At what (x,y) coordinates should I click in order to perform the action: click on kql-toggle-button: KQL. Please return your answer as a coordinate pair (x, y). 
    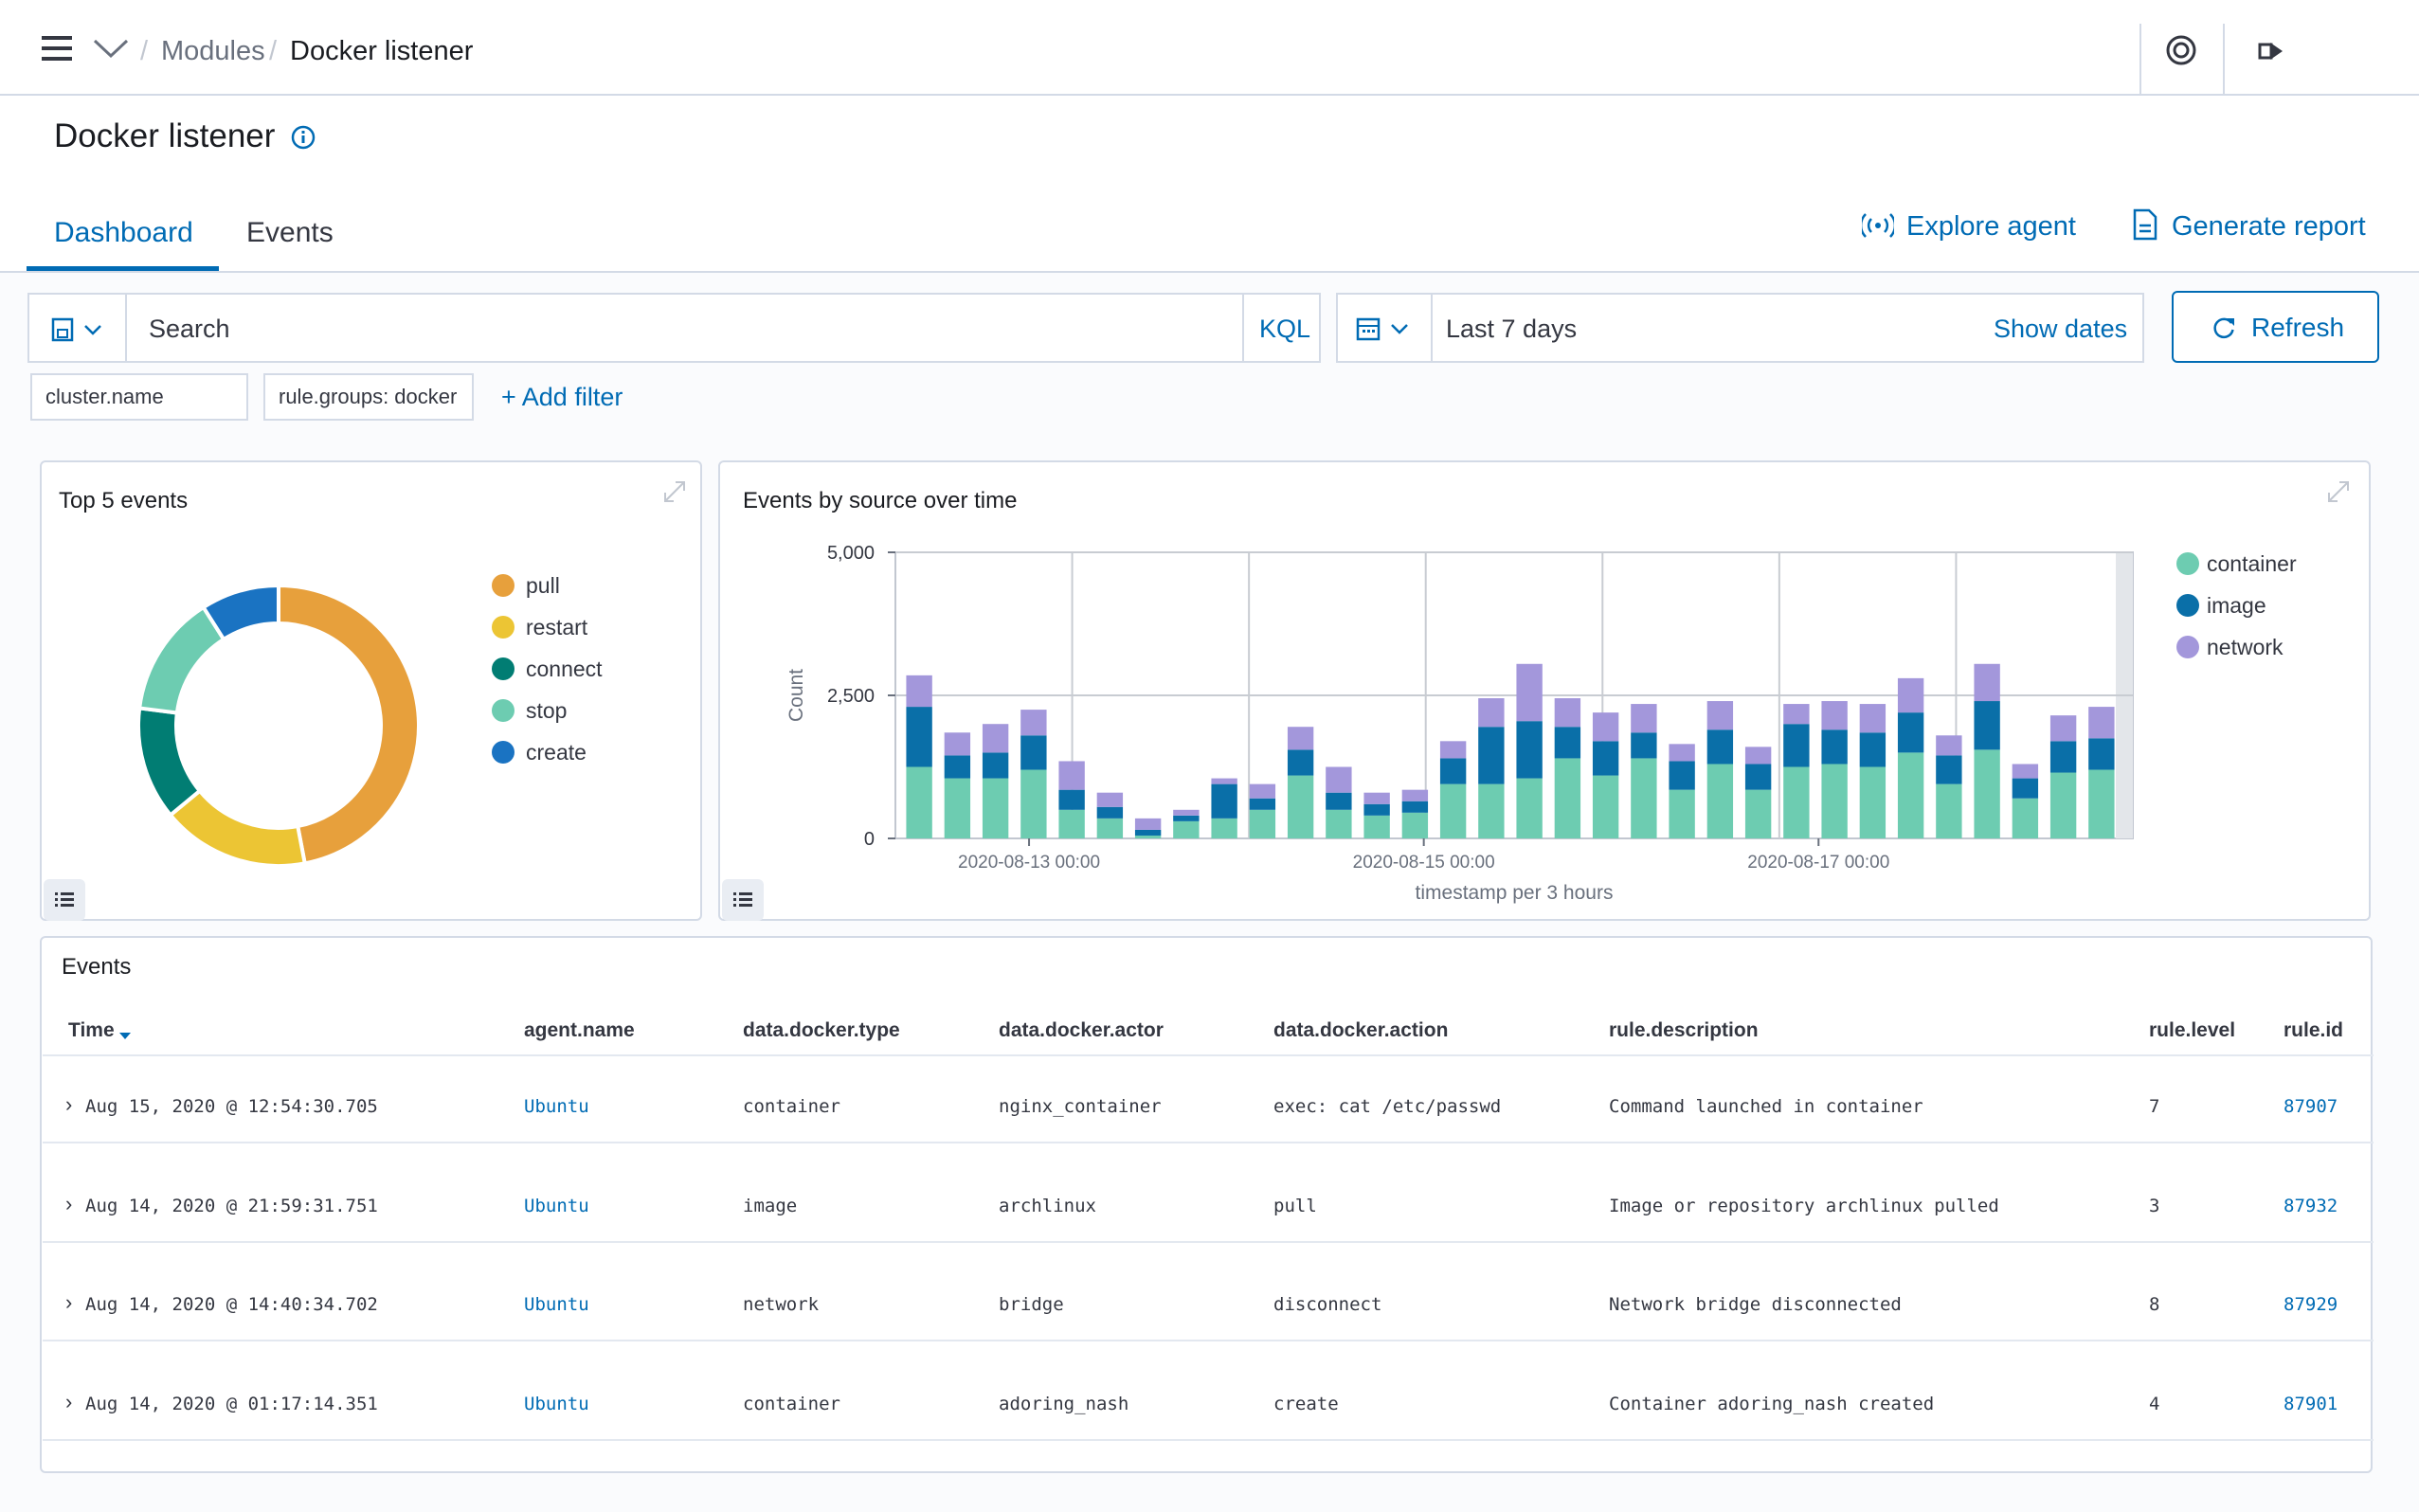
    Looking at the image, I should click on (1285, 329).